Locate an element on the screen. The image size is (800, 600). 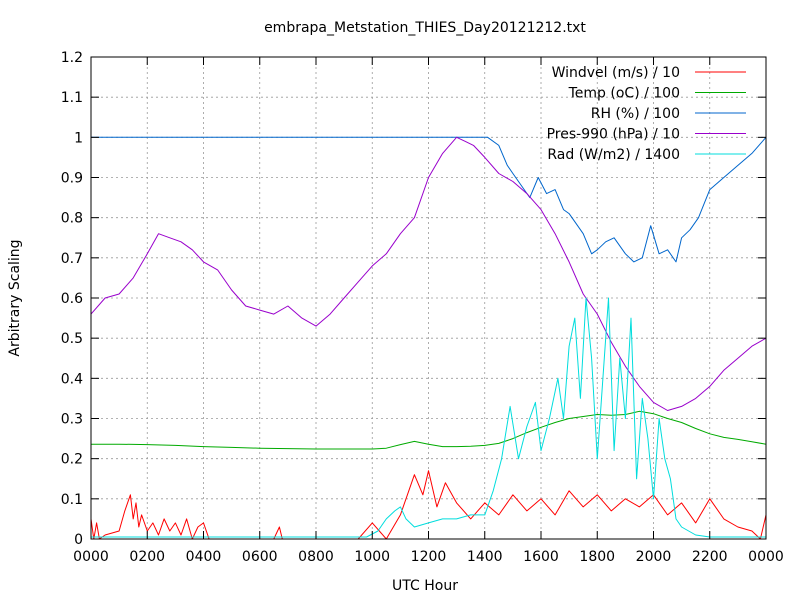
y-tick-label: 1.1 is located at coordinates (72, 98).